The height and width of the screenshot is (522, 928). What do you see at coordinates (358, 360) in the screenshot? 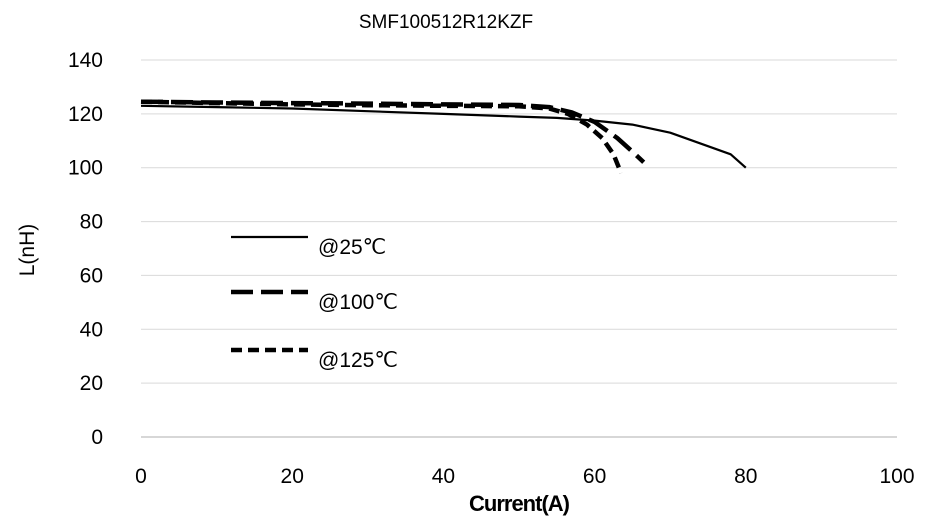
I see `legend-label: @125℃` at bounding box center [358, 360].